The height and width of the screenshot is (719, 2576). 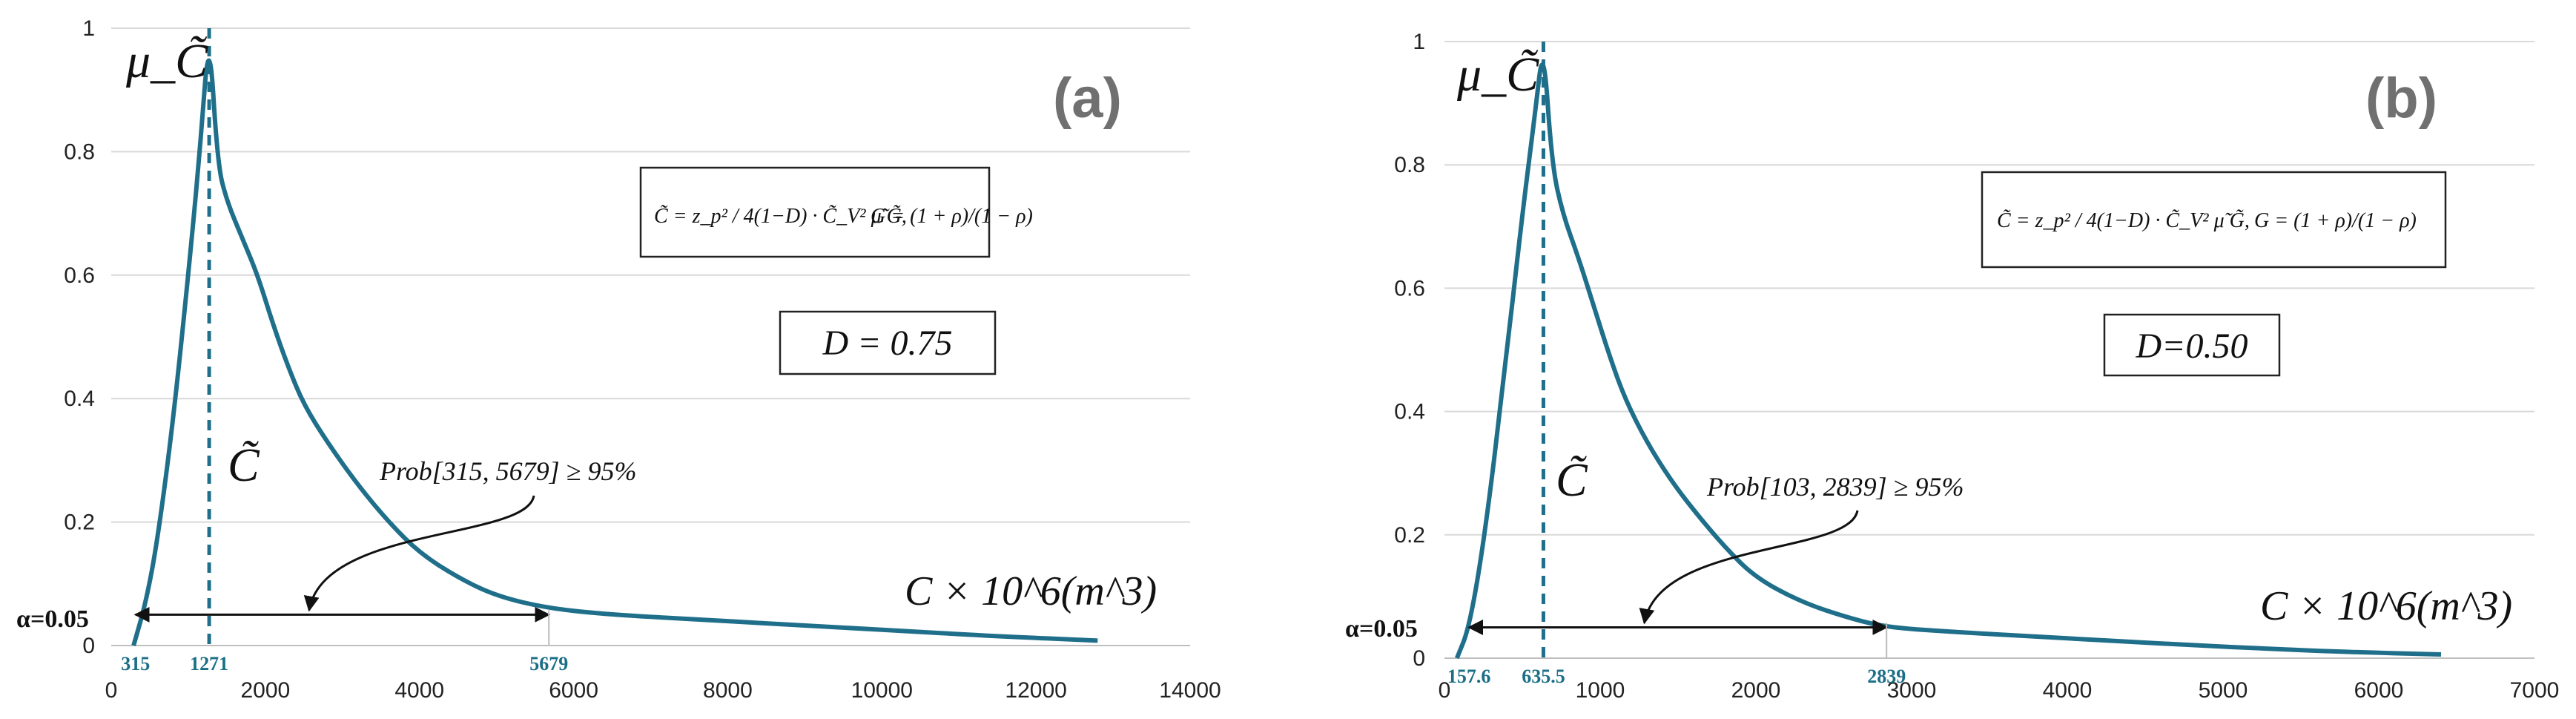 What do you see at coordinates (2123, 220) in the screenshot?
I see `formula-left-b: C̃ = z_p² / 4(1−D) · C̃_V² μ̃ G̃,` at bounding box center [2123, 220].